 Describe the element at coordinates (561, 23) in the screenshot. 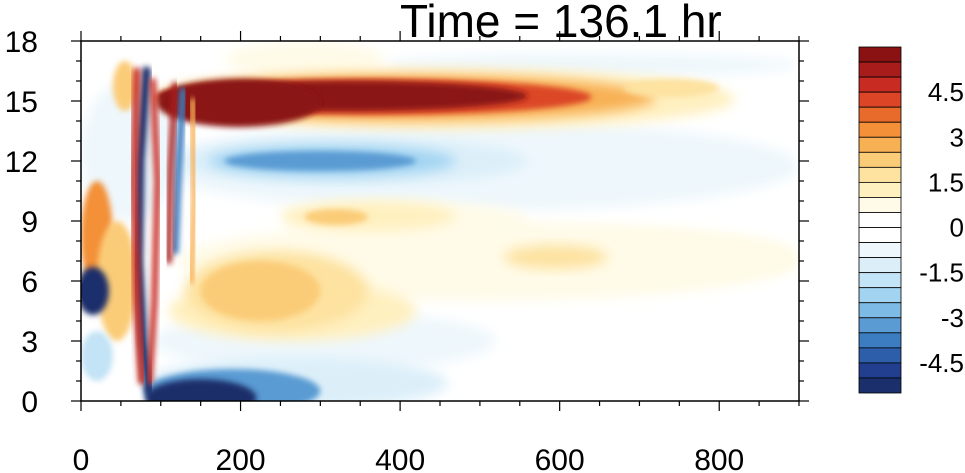

I see `chart-title: Time = 136.1 hr` at that location.